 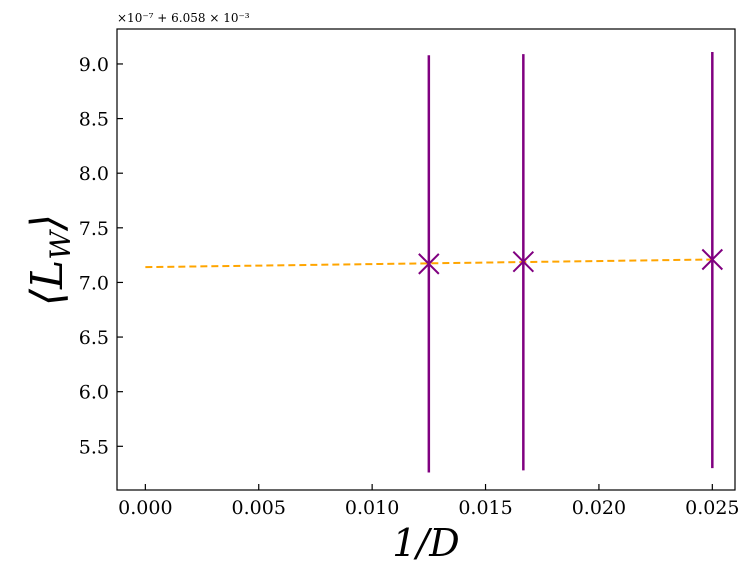 What do you see at coordinates (94, 393) in the screenshot?
I see `y-tick-label: 6.0` at bounding box center [94, 393].